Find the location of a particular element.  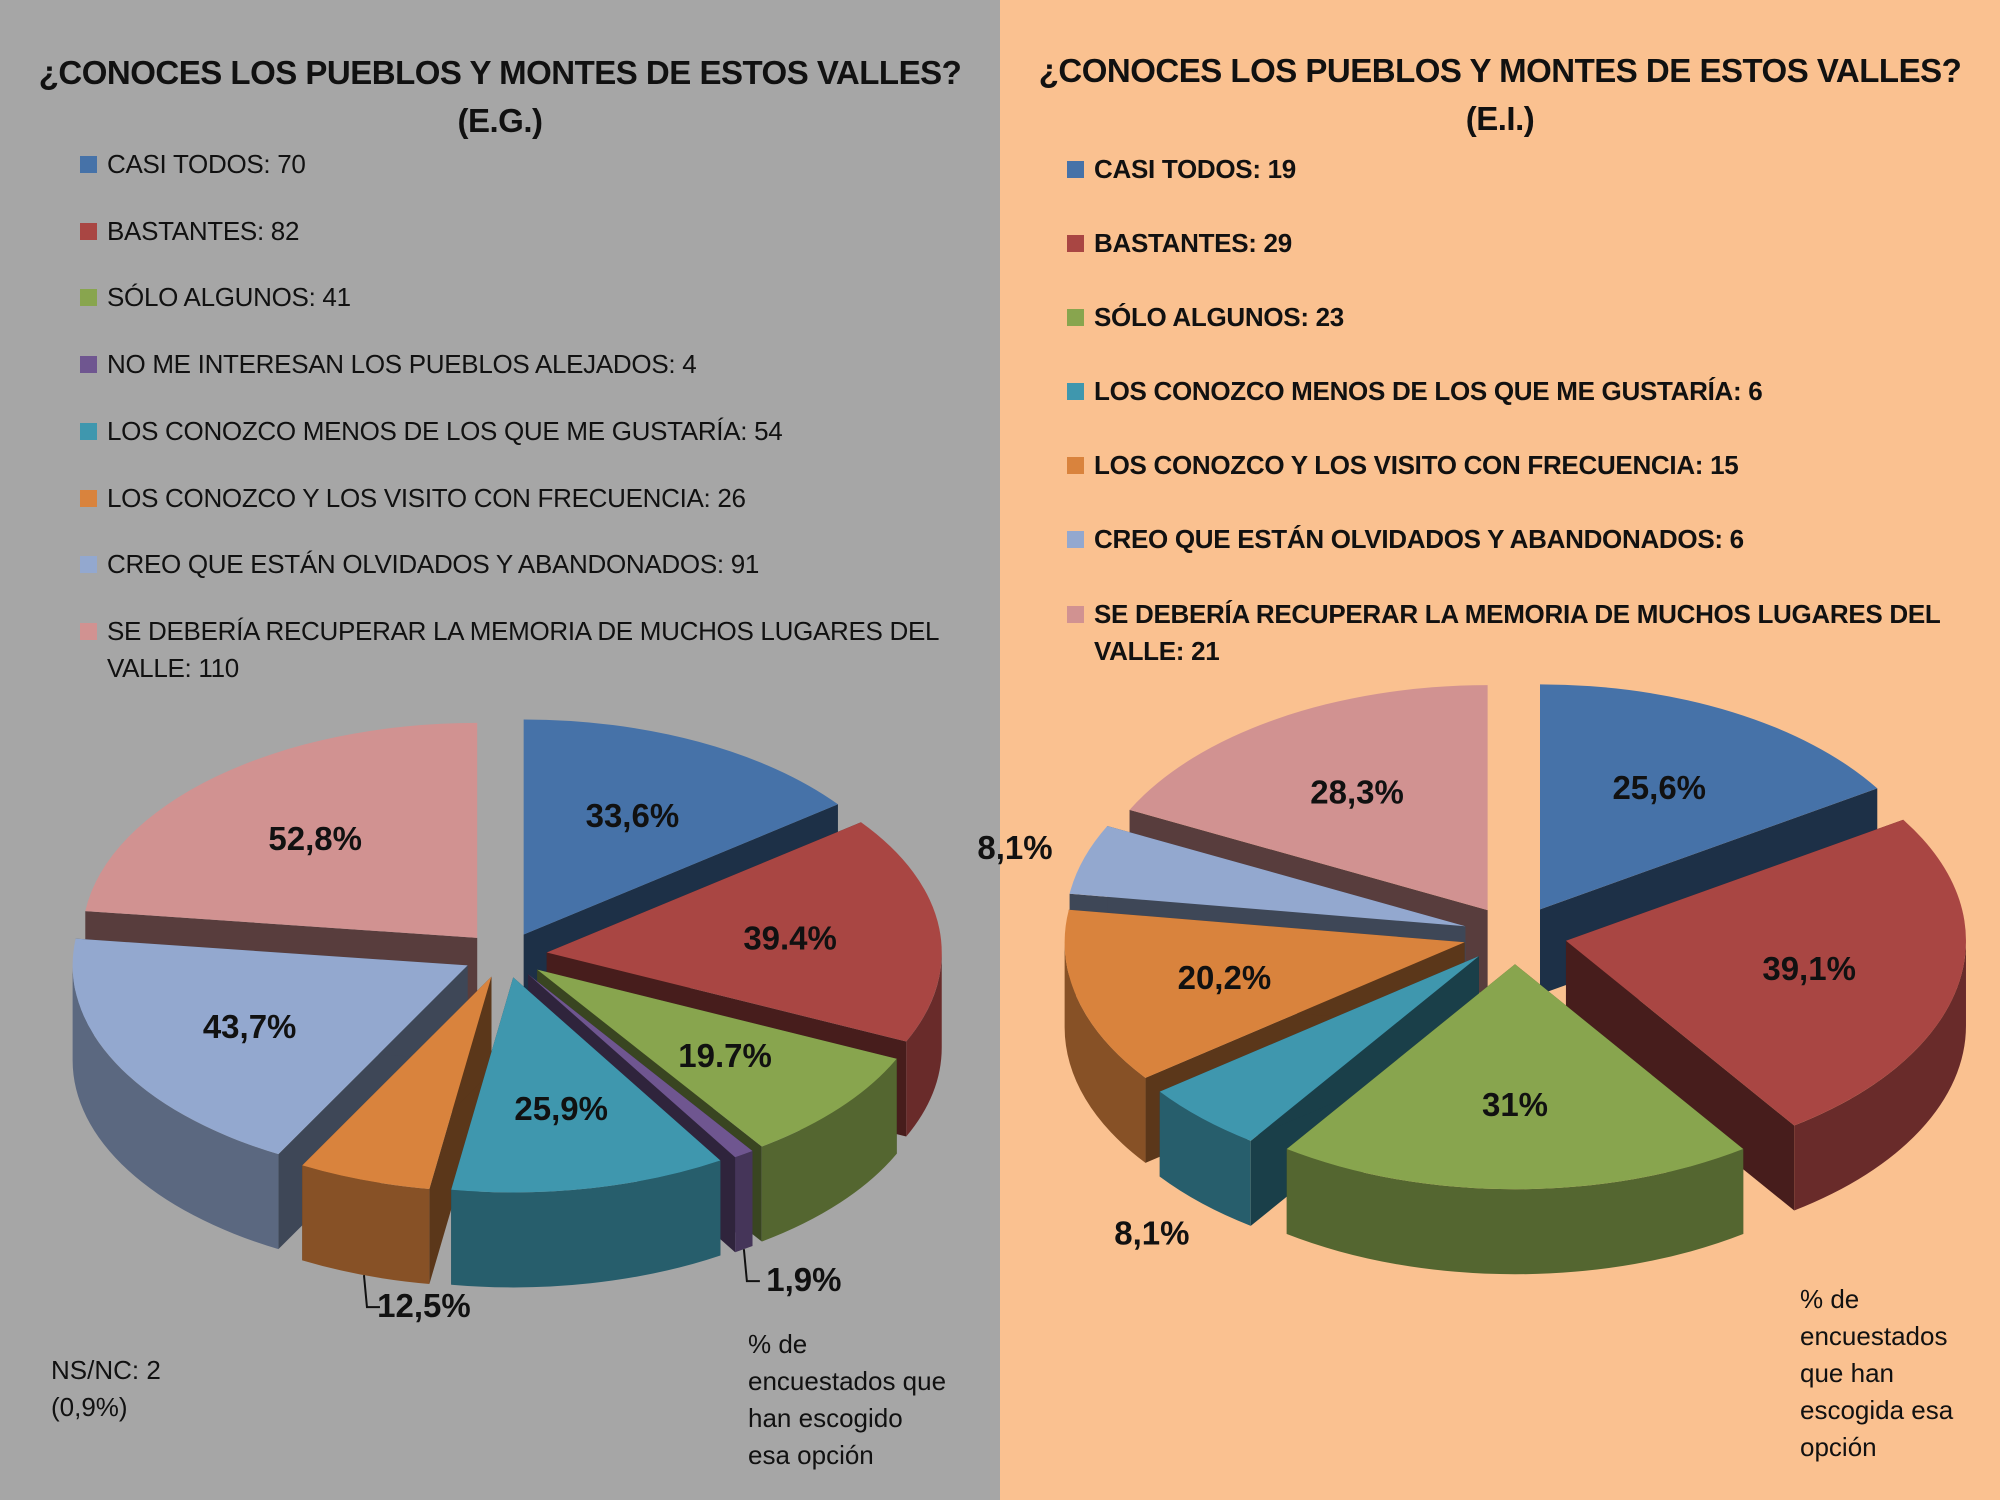

legend-item: SÓLO ALGUNOS: 41 is located at coordinates (533, 297).